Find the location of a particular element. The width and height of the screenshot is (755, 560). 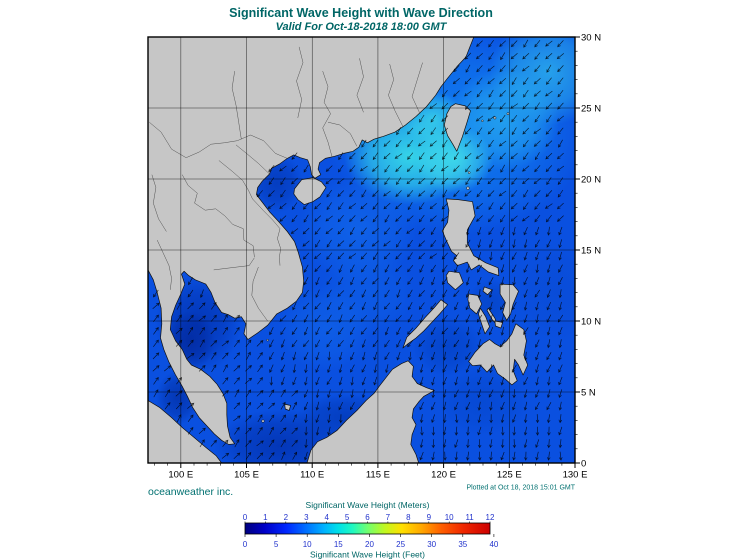

x-tick-label: 130 E is located at coordinates (575, 475).